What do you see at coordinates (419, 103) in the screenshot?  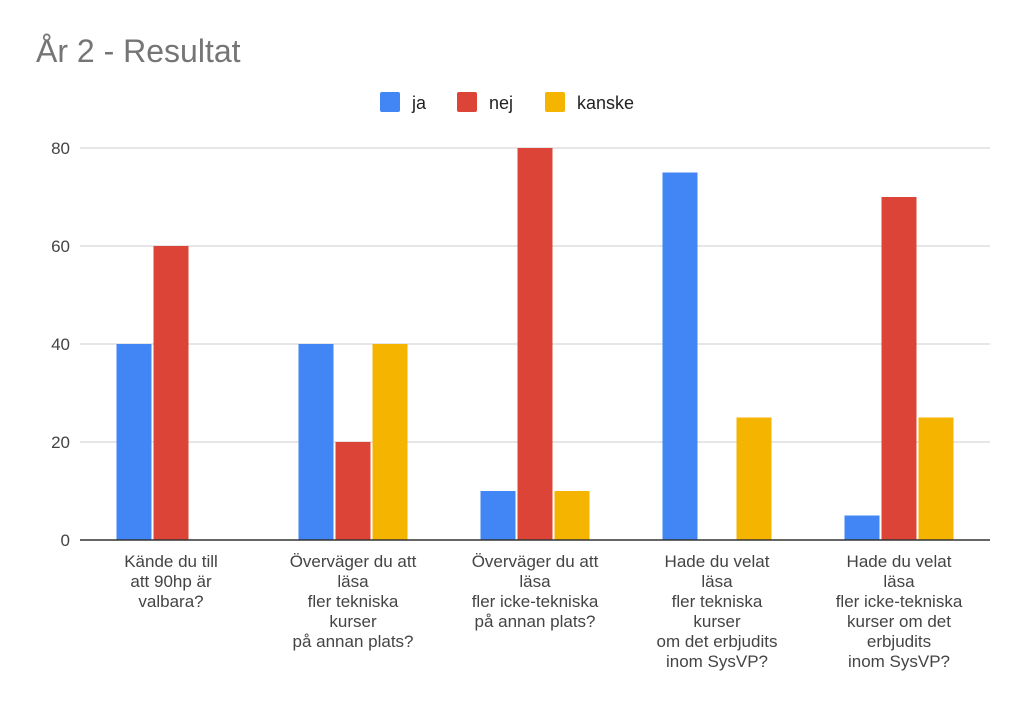 I see `legend-label-ja: ja` at bounding box center [419, 103].